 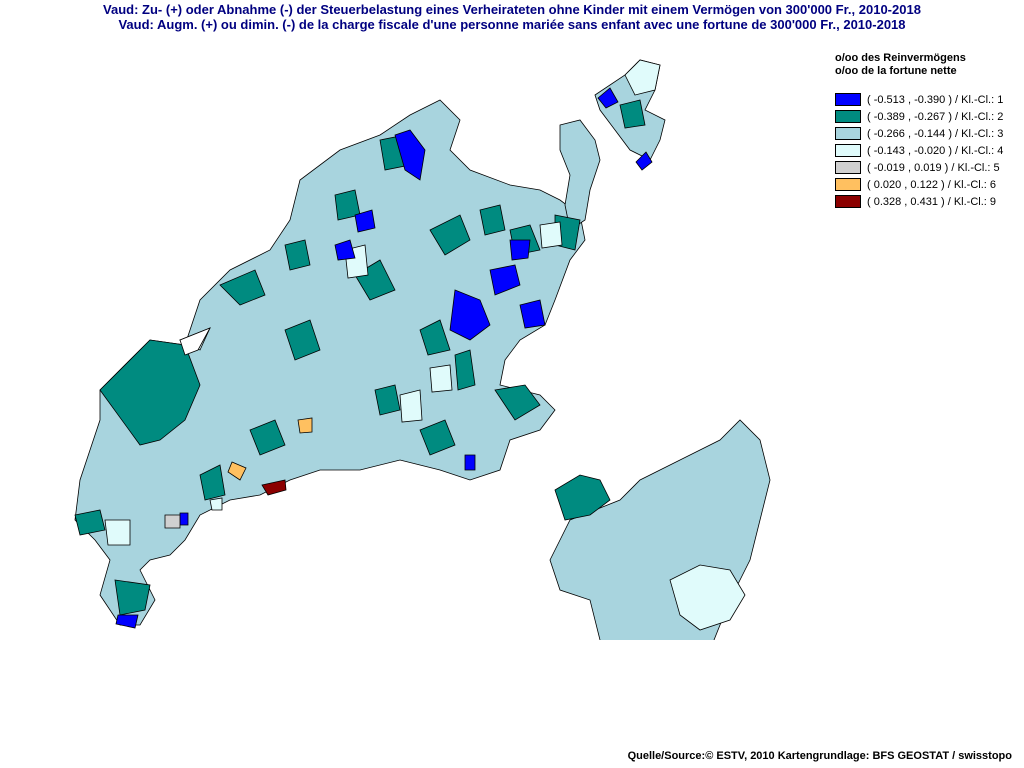 I want to click on region-east-teal, so click(x=582, y=497).